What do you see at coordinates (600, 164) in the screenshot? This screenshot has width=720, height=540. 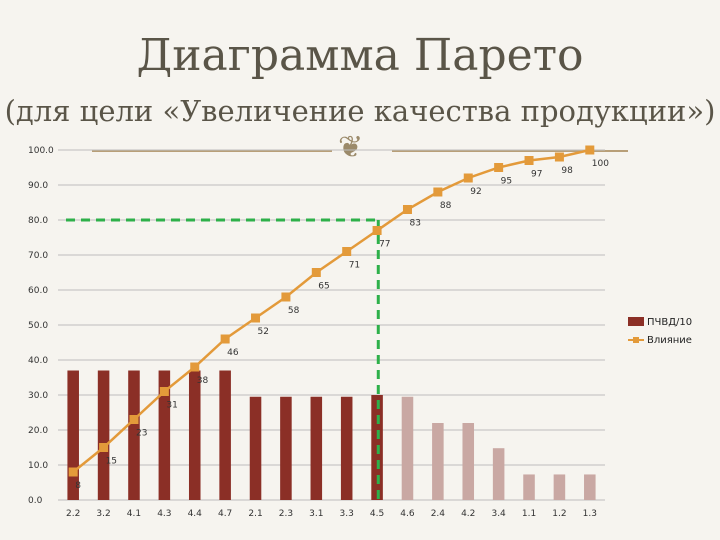 I see `data-label: 100` at bounding box center [600, 164].